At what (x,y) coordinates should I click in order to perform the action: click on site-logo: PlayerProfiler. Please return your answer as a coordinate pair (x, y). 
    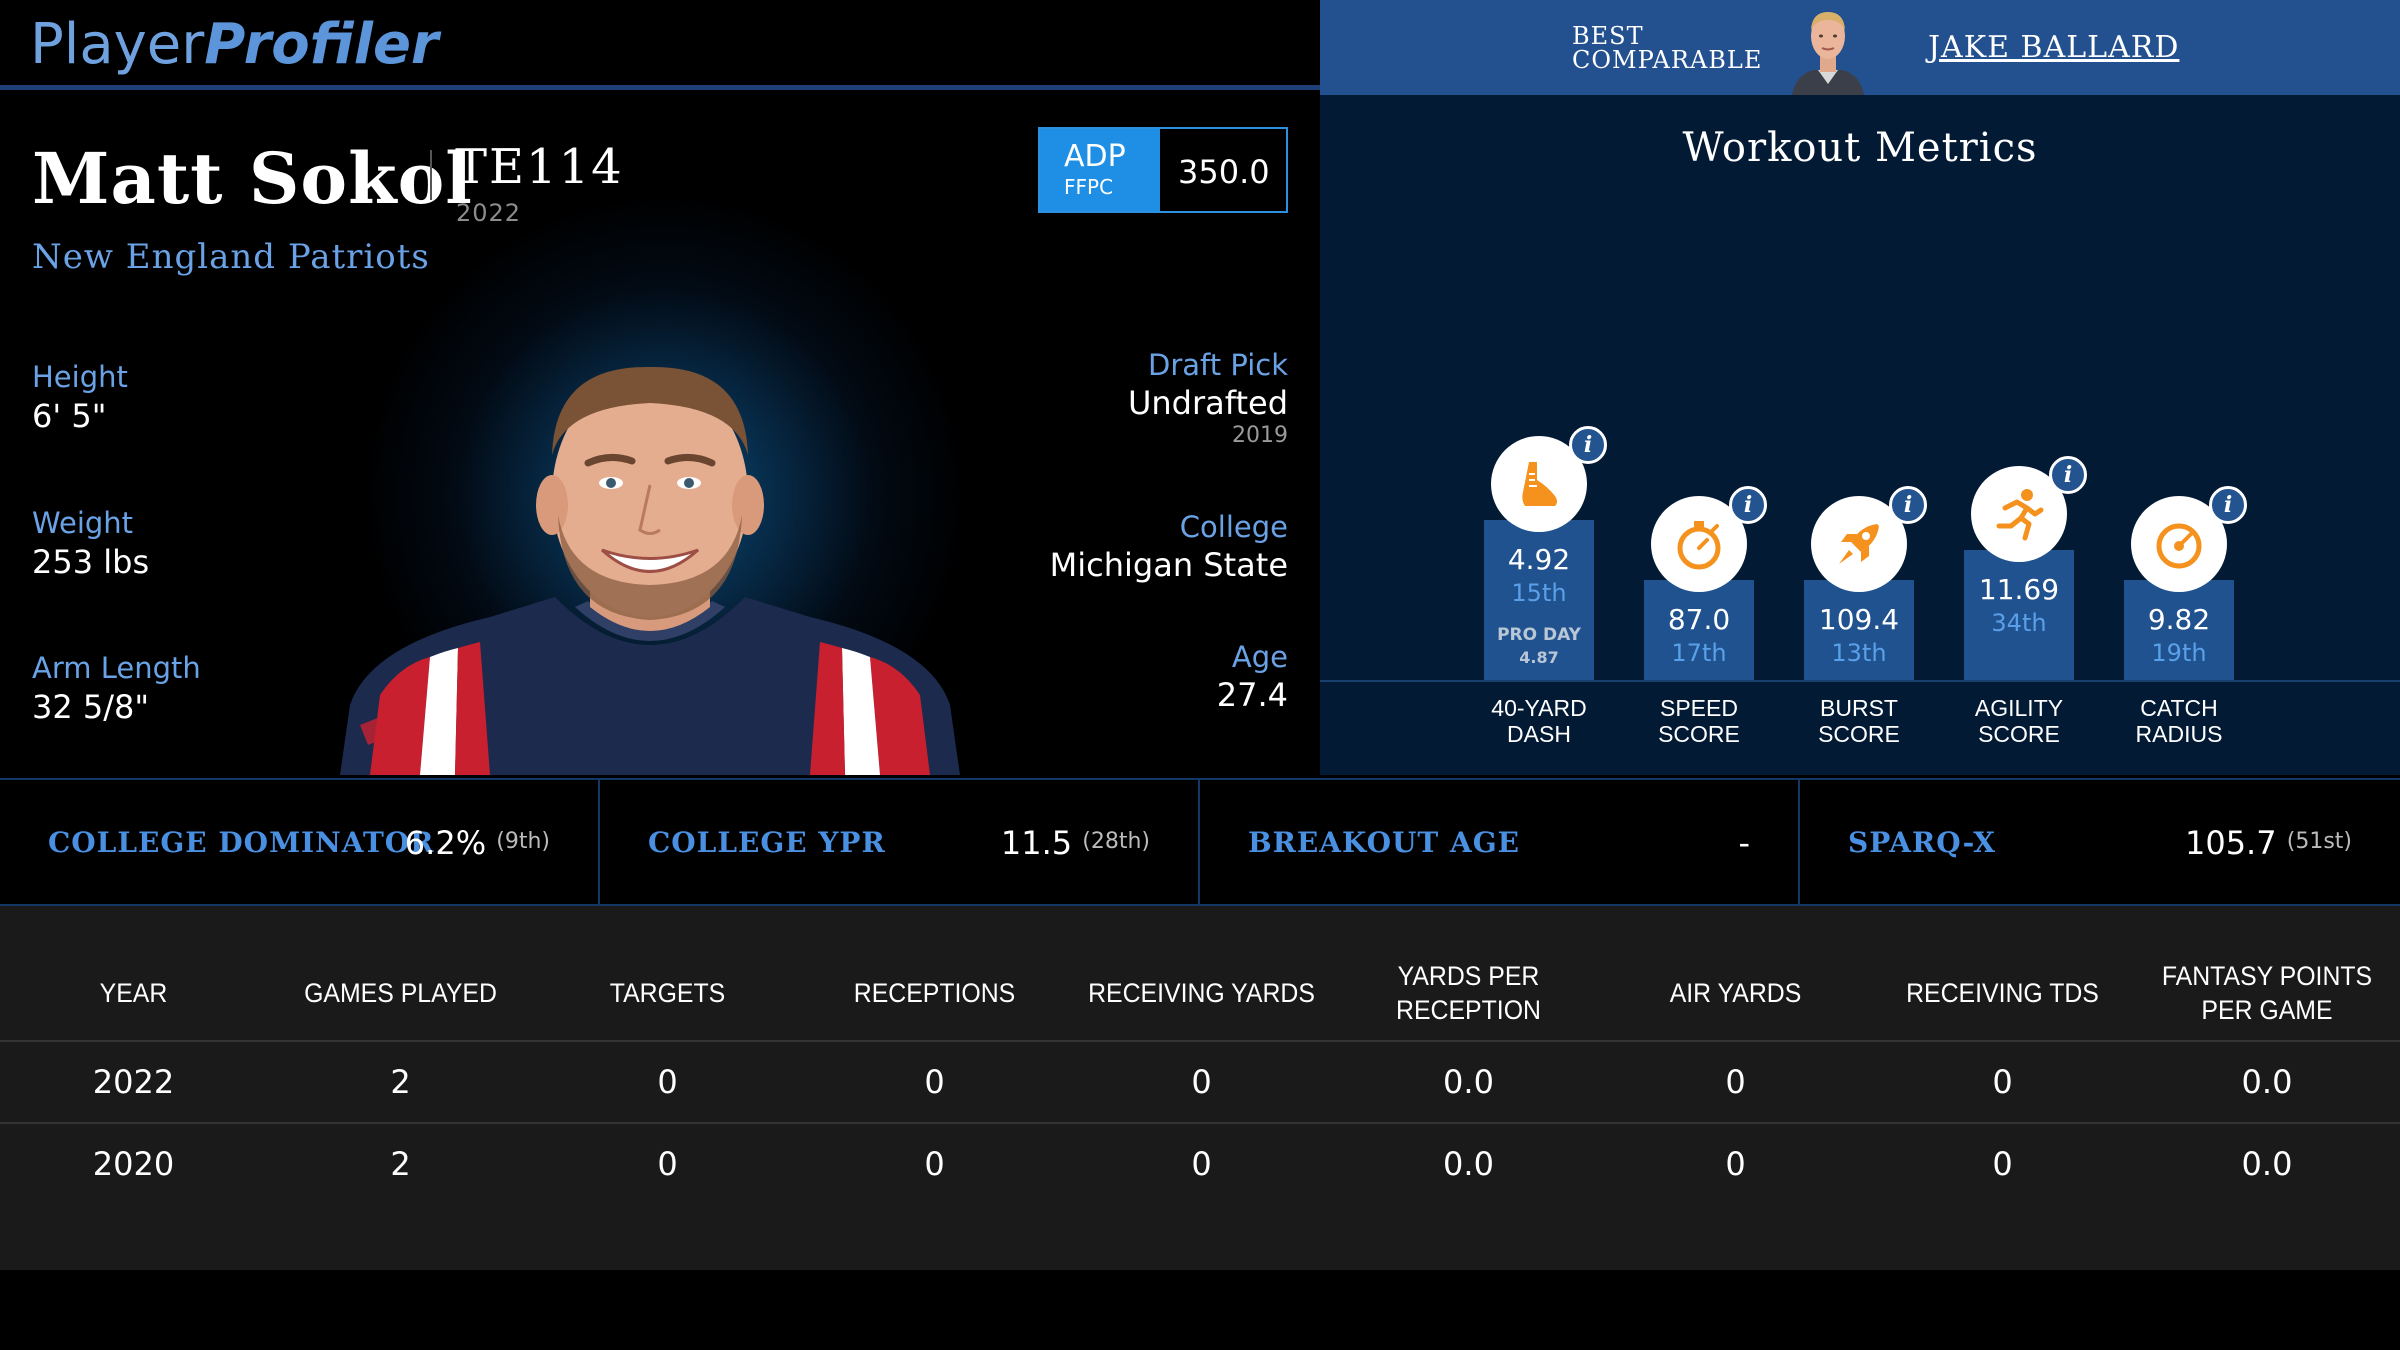
    Looking at the image, I should click on (234, 44).